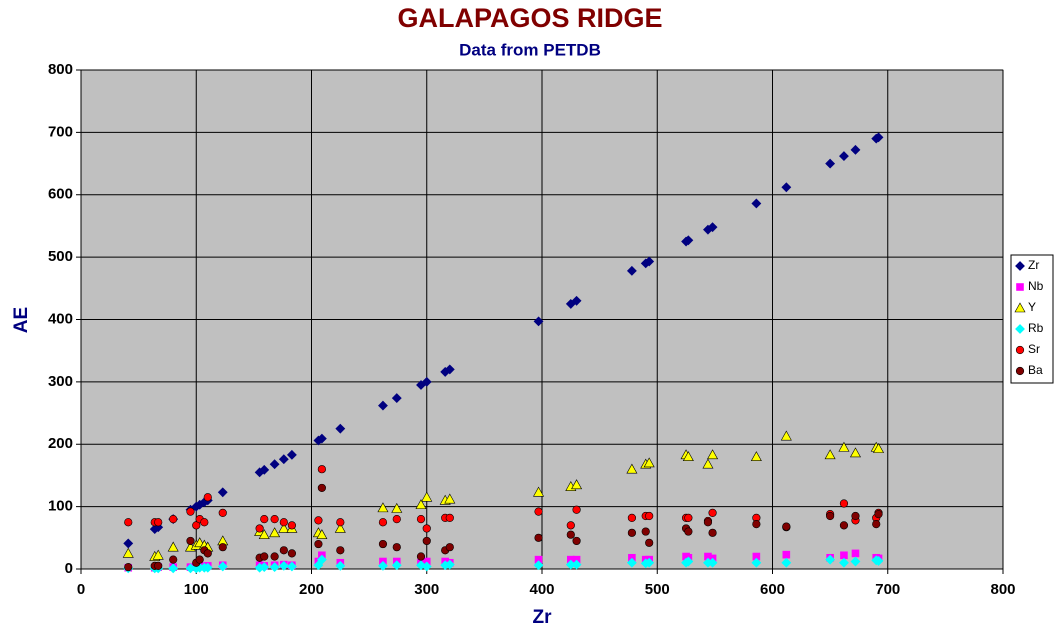 This screenshot has width=1056, height=636. Describe the element at coordinates (60, 131) in the screenshot. I see `y-tick-label: 700` at that location.